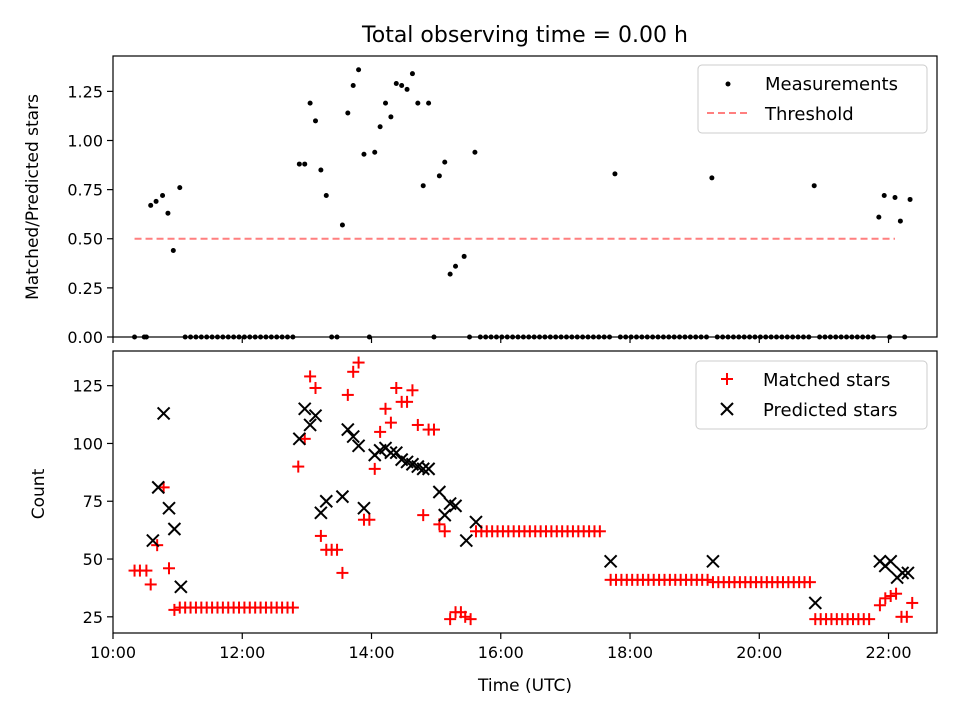  What do you see at coordinates (812, 99) in the screenshot?
I see `top-legend-frame` at bounding box center [812, 99].